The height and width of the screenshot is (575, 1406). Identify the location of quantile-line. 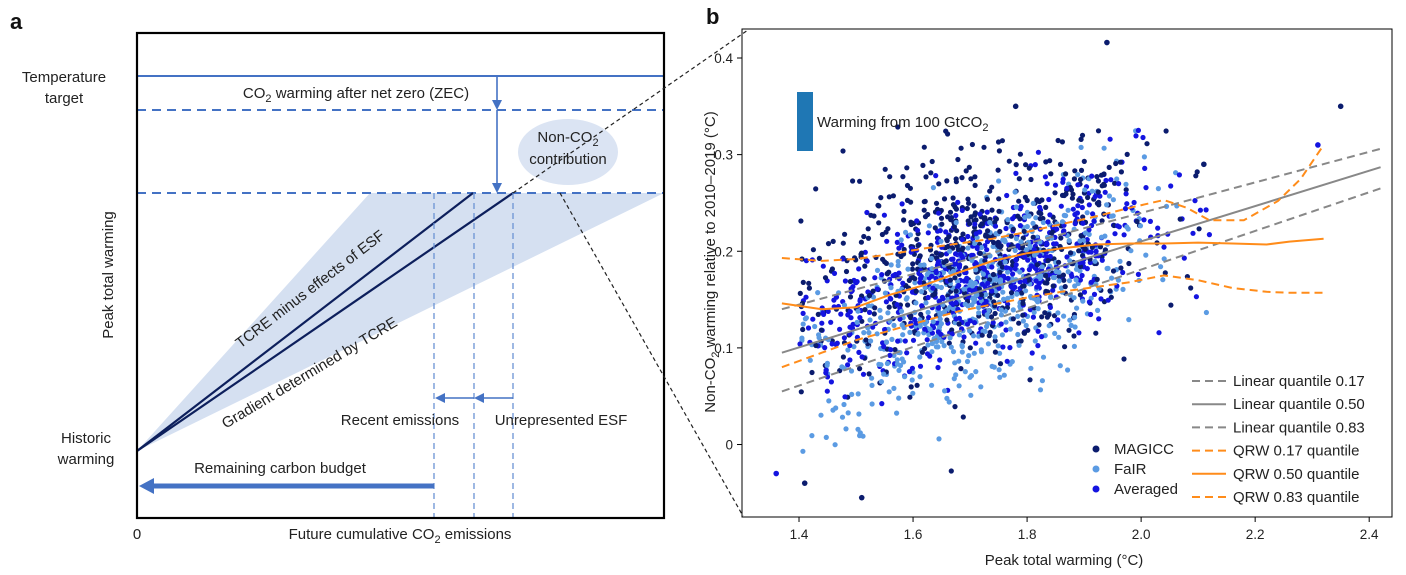
(1052, 321).